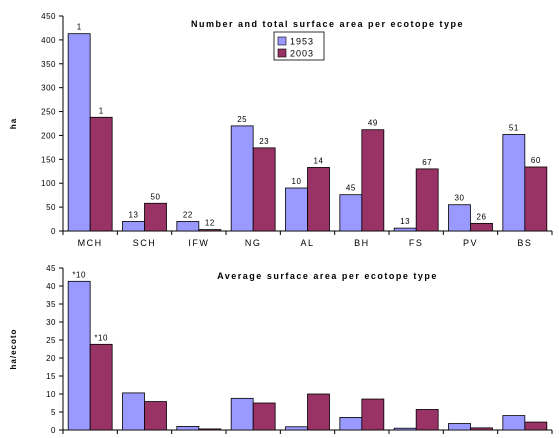 Image resolution: width=559 pixels, height=438 pixels. I want to click on y-tick-label: 35, so click(51, 304).